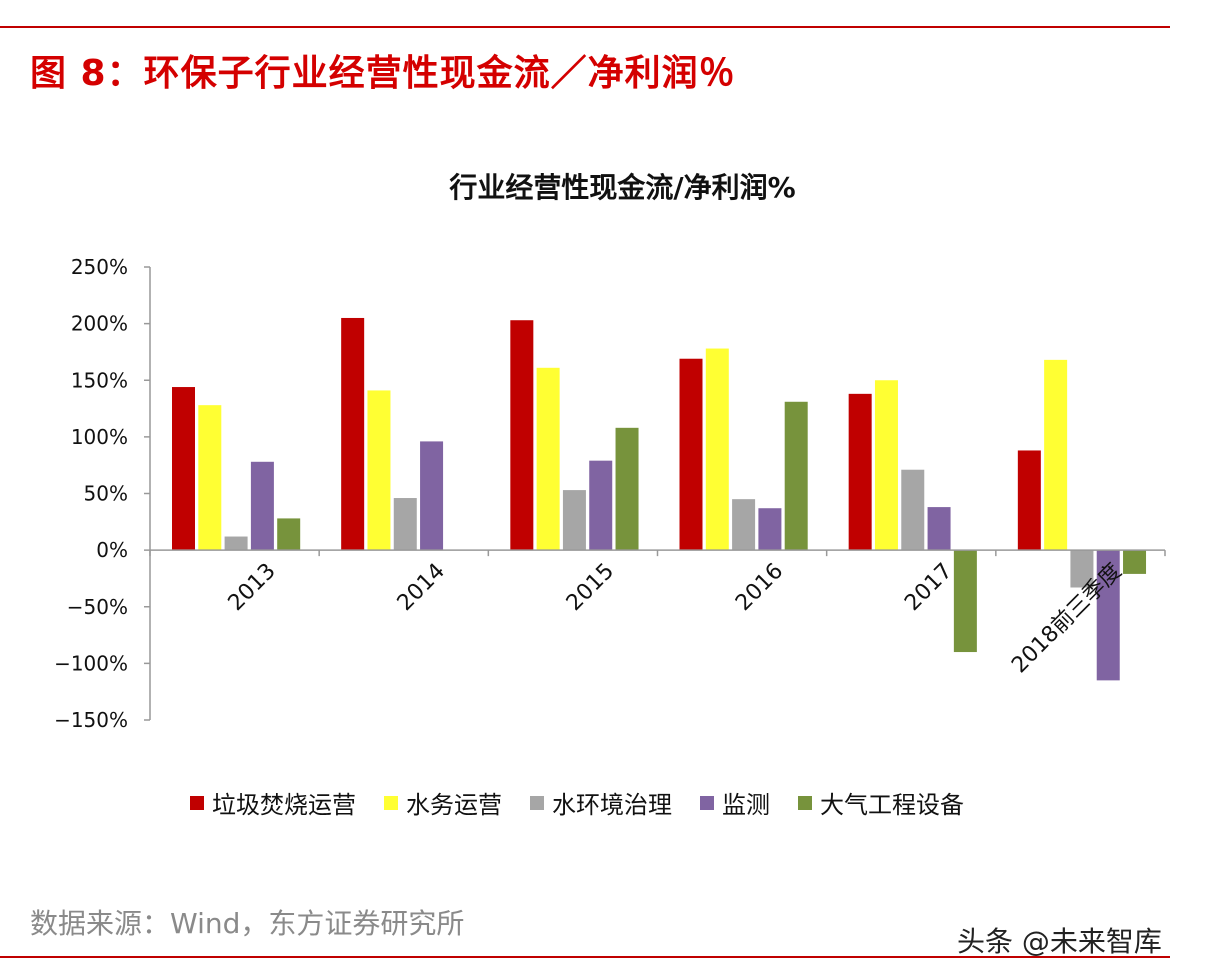 This screenshot has height=980, width=1206. What do you see at coordinates (585, 957) in the screenshot?
I see `bottom-rule` at bounding box center [585, 957].